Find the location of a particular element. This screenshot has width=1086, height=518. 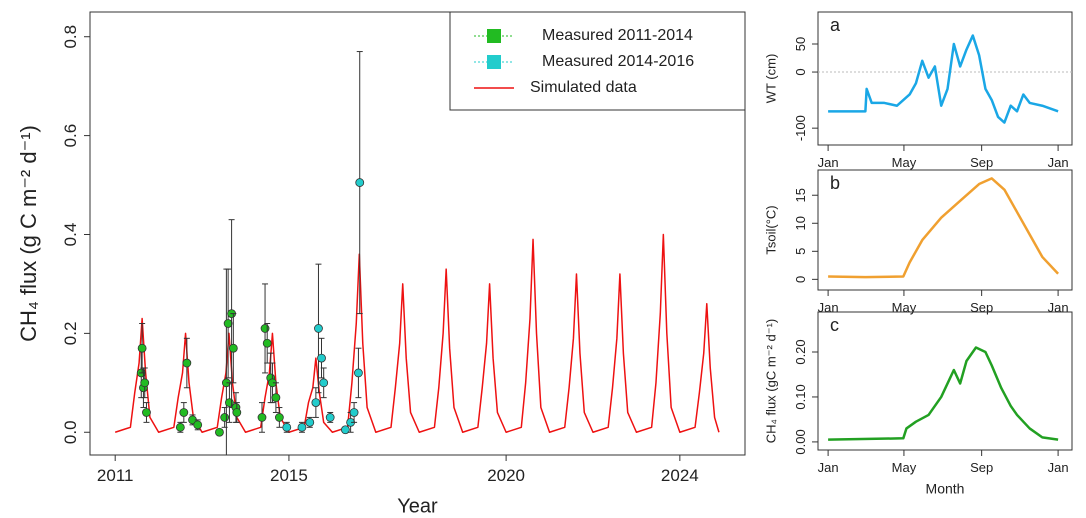

x-tick-label: 2011 is located at coordinates (115, 475).